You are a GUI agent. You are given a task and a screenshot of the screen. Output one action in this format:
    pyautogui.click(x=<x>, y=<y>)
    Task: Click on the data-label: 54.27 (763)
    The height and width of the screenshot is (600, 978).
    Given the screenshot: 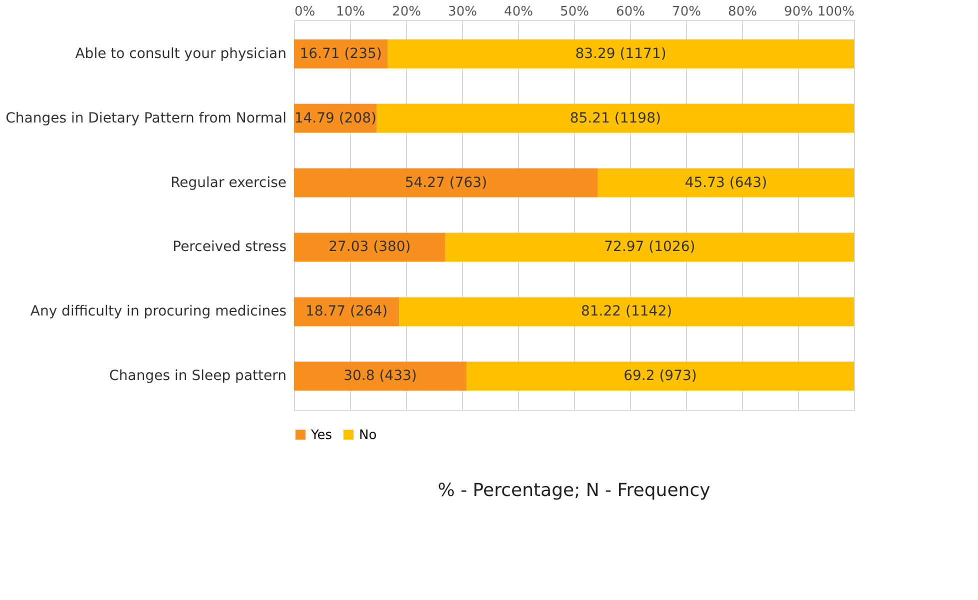 What is the action you would take?
    pyautogui.click(x=446, y=182)
    